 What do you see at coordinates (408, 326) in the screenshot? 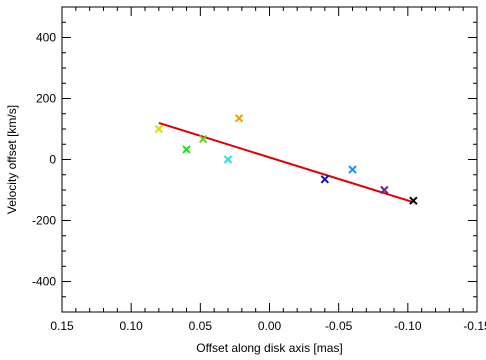
I see `x-tick-label: -0.10` at bounding box center [408, 326].